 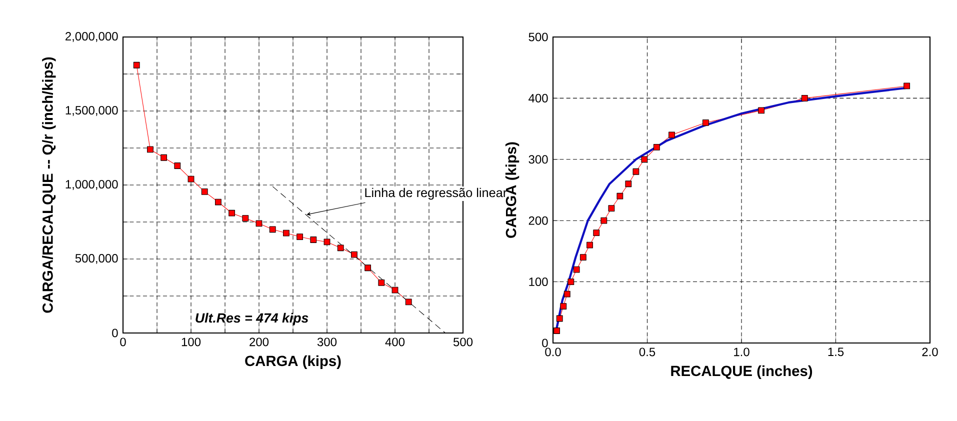 What do you see at coordinates (930, 352) in the screenshot?
I see `x-tick-label: 2.0` at bounding box center [930, 352].